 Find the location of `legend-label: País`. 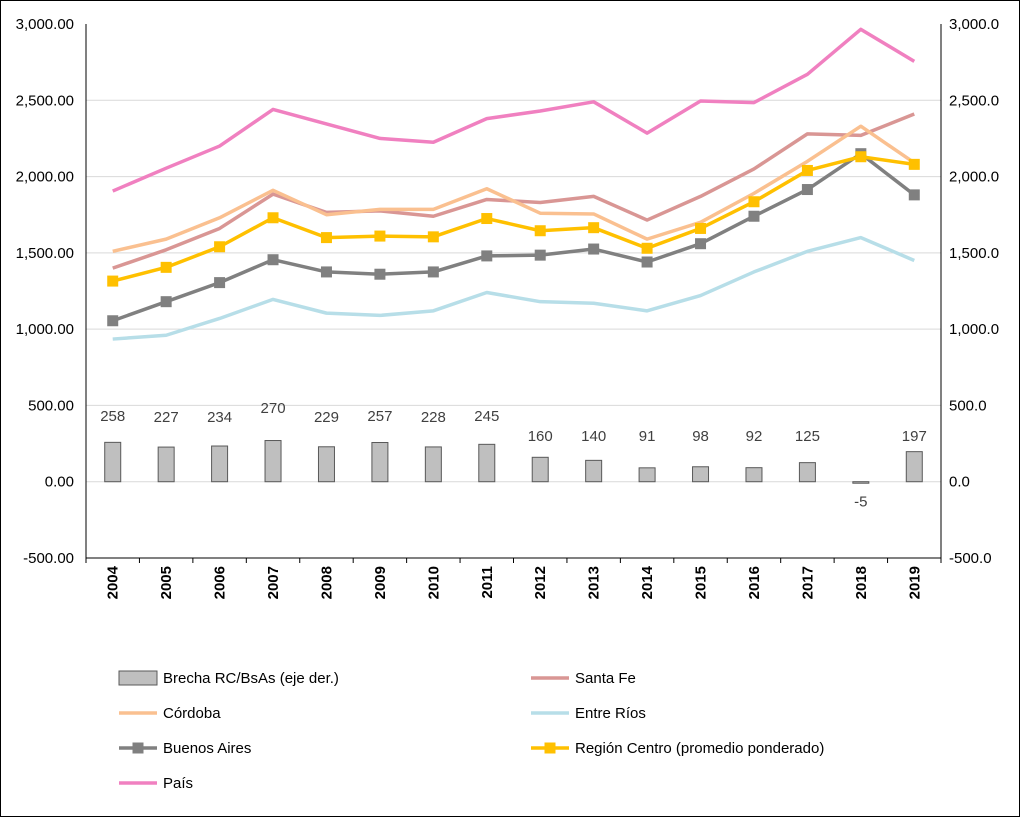

legend-label: País is located at coordinates (178, 783).